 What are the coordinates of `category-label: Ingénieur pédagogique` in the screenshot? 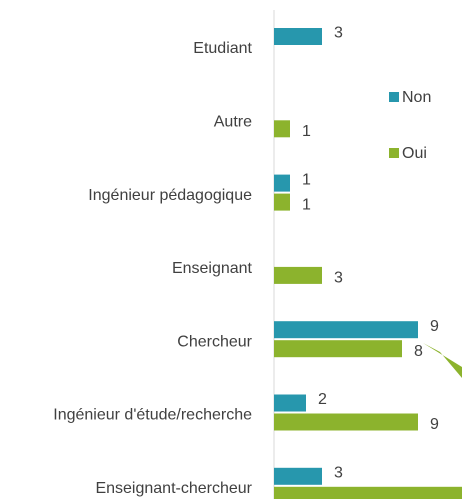 It's located at (170, 195).